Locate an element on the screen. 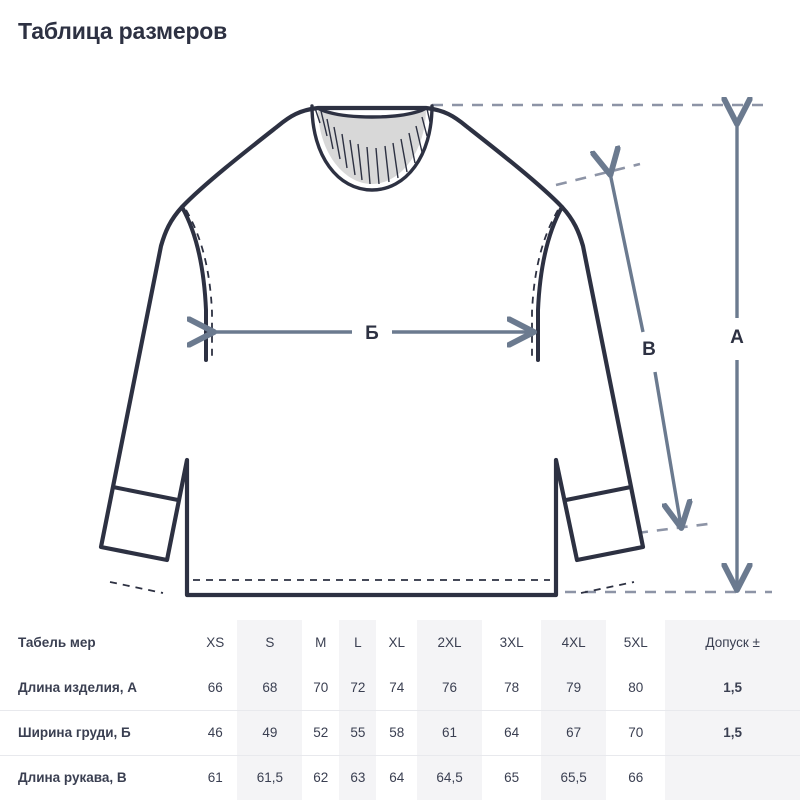 This screenshot has height=800, width=800. collar-outer-edge is located at coordinates (372, 148).